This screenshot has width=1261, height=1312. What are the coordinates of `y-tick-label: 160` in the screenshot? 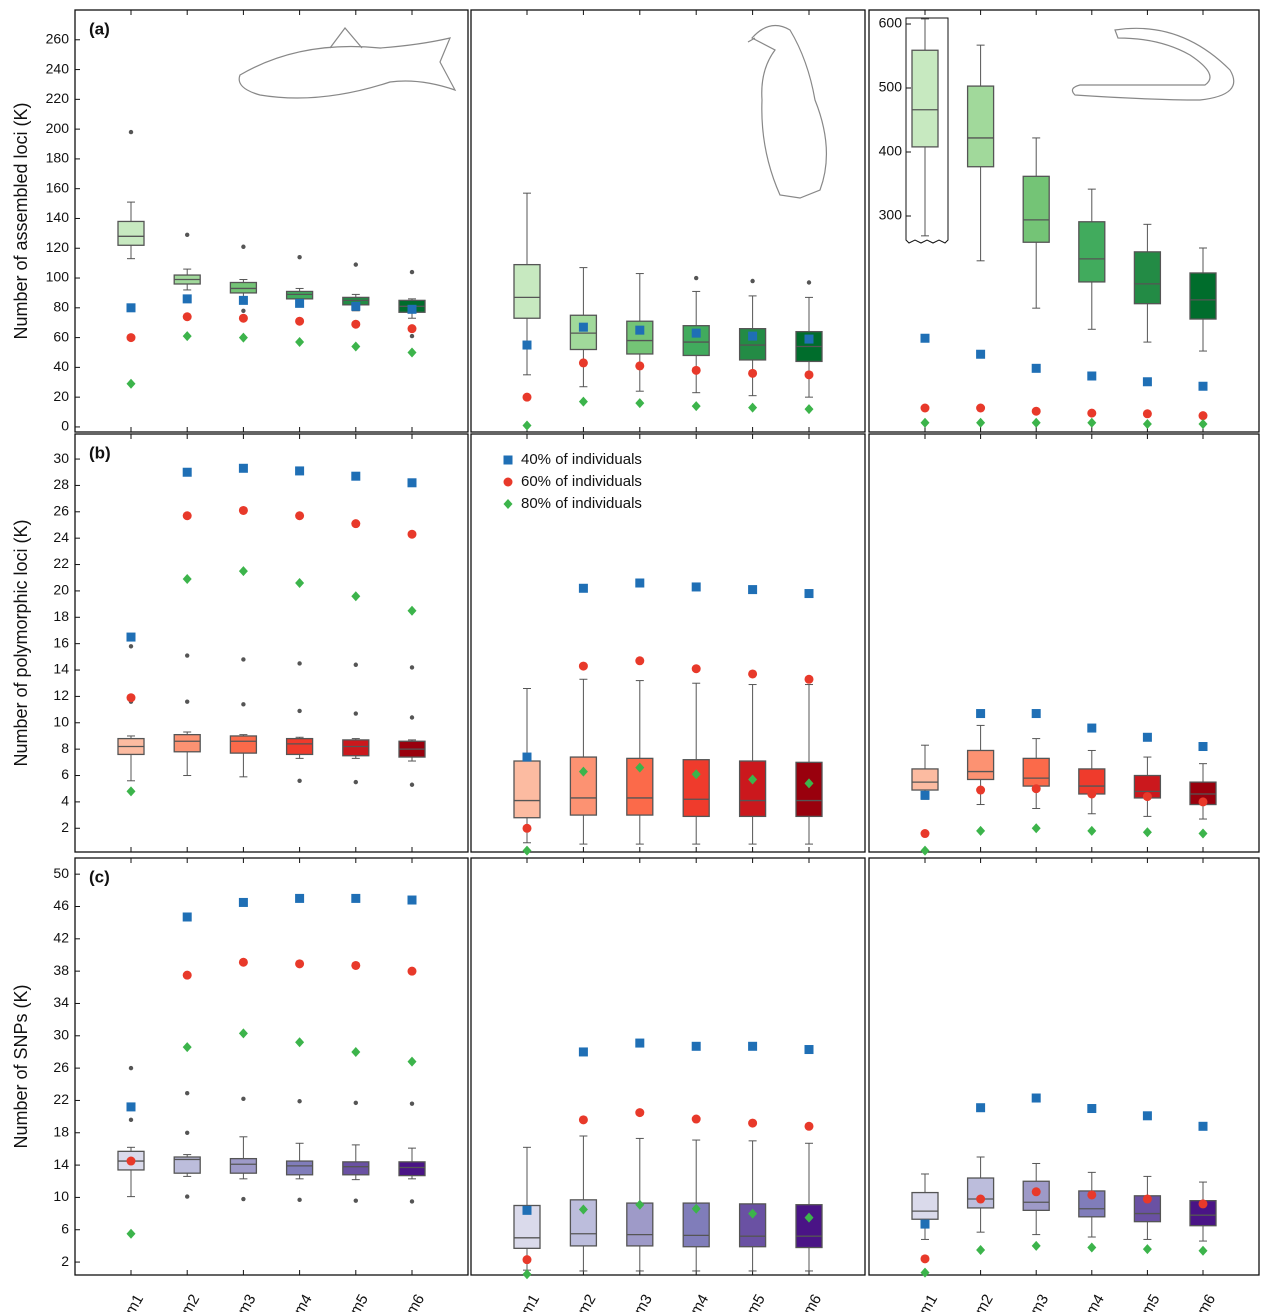 It's located at (58, 187).